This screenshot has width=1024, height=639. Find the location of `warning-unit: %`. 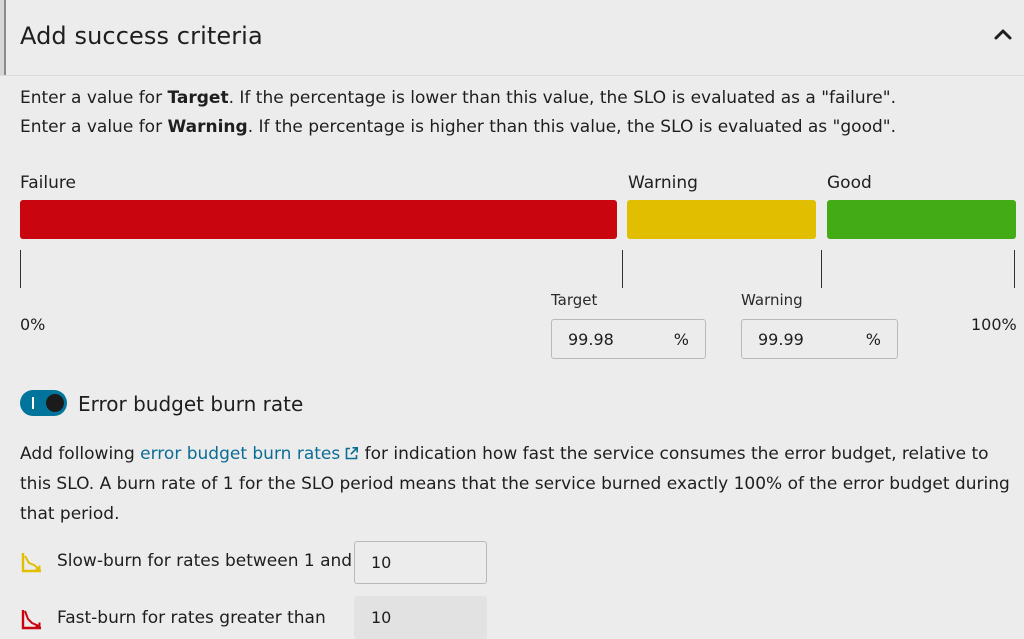

warning-unit: % is located at coordinates (873, 339).